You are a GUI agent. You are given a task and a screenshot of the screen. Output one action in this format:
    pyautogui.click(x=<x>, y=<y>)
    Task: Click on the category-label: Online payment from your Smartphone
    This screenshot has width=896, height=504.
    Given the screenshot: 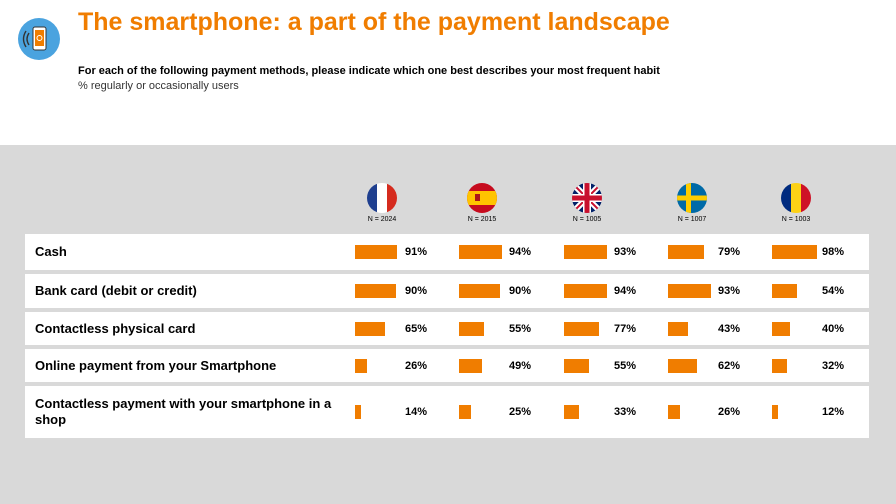 What is the action you would take?
    pyautogui.click(x=156, y=365)
    